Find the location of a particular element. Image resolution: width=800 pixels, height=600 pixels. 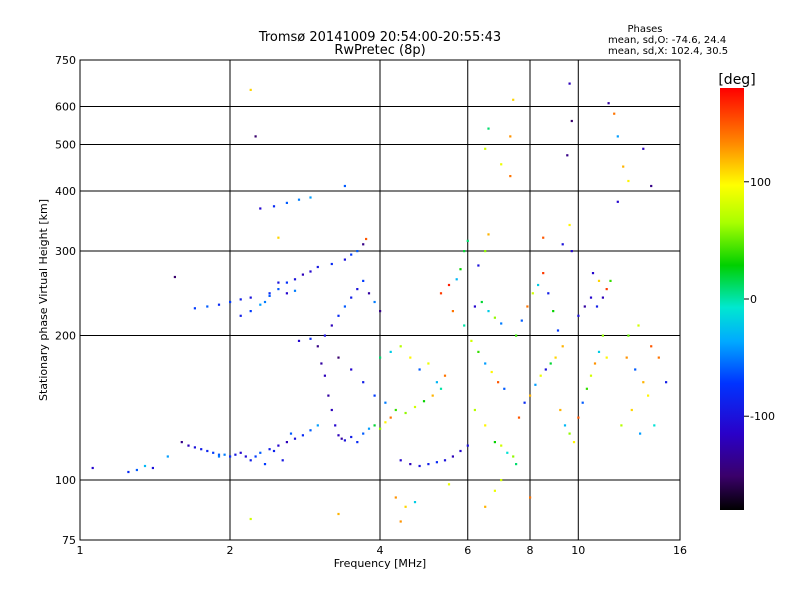

stats-heading: Phases is located at coordinates (644, 29).